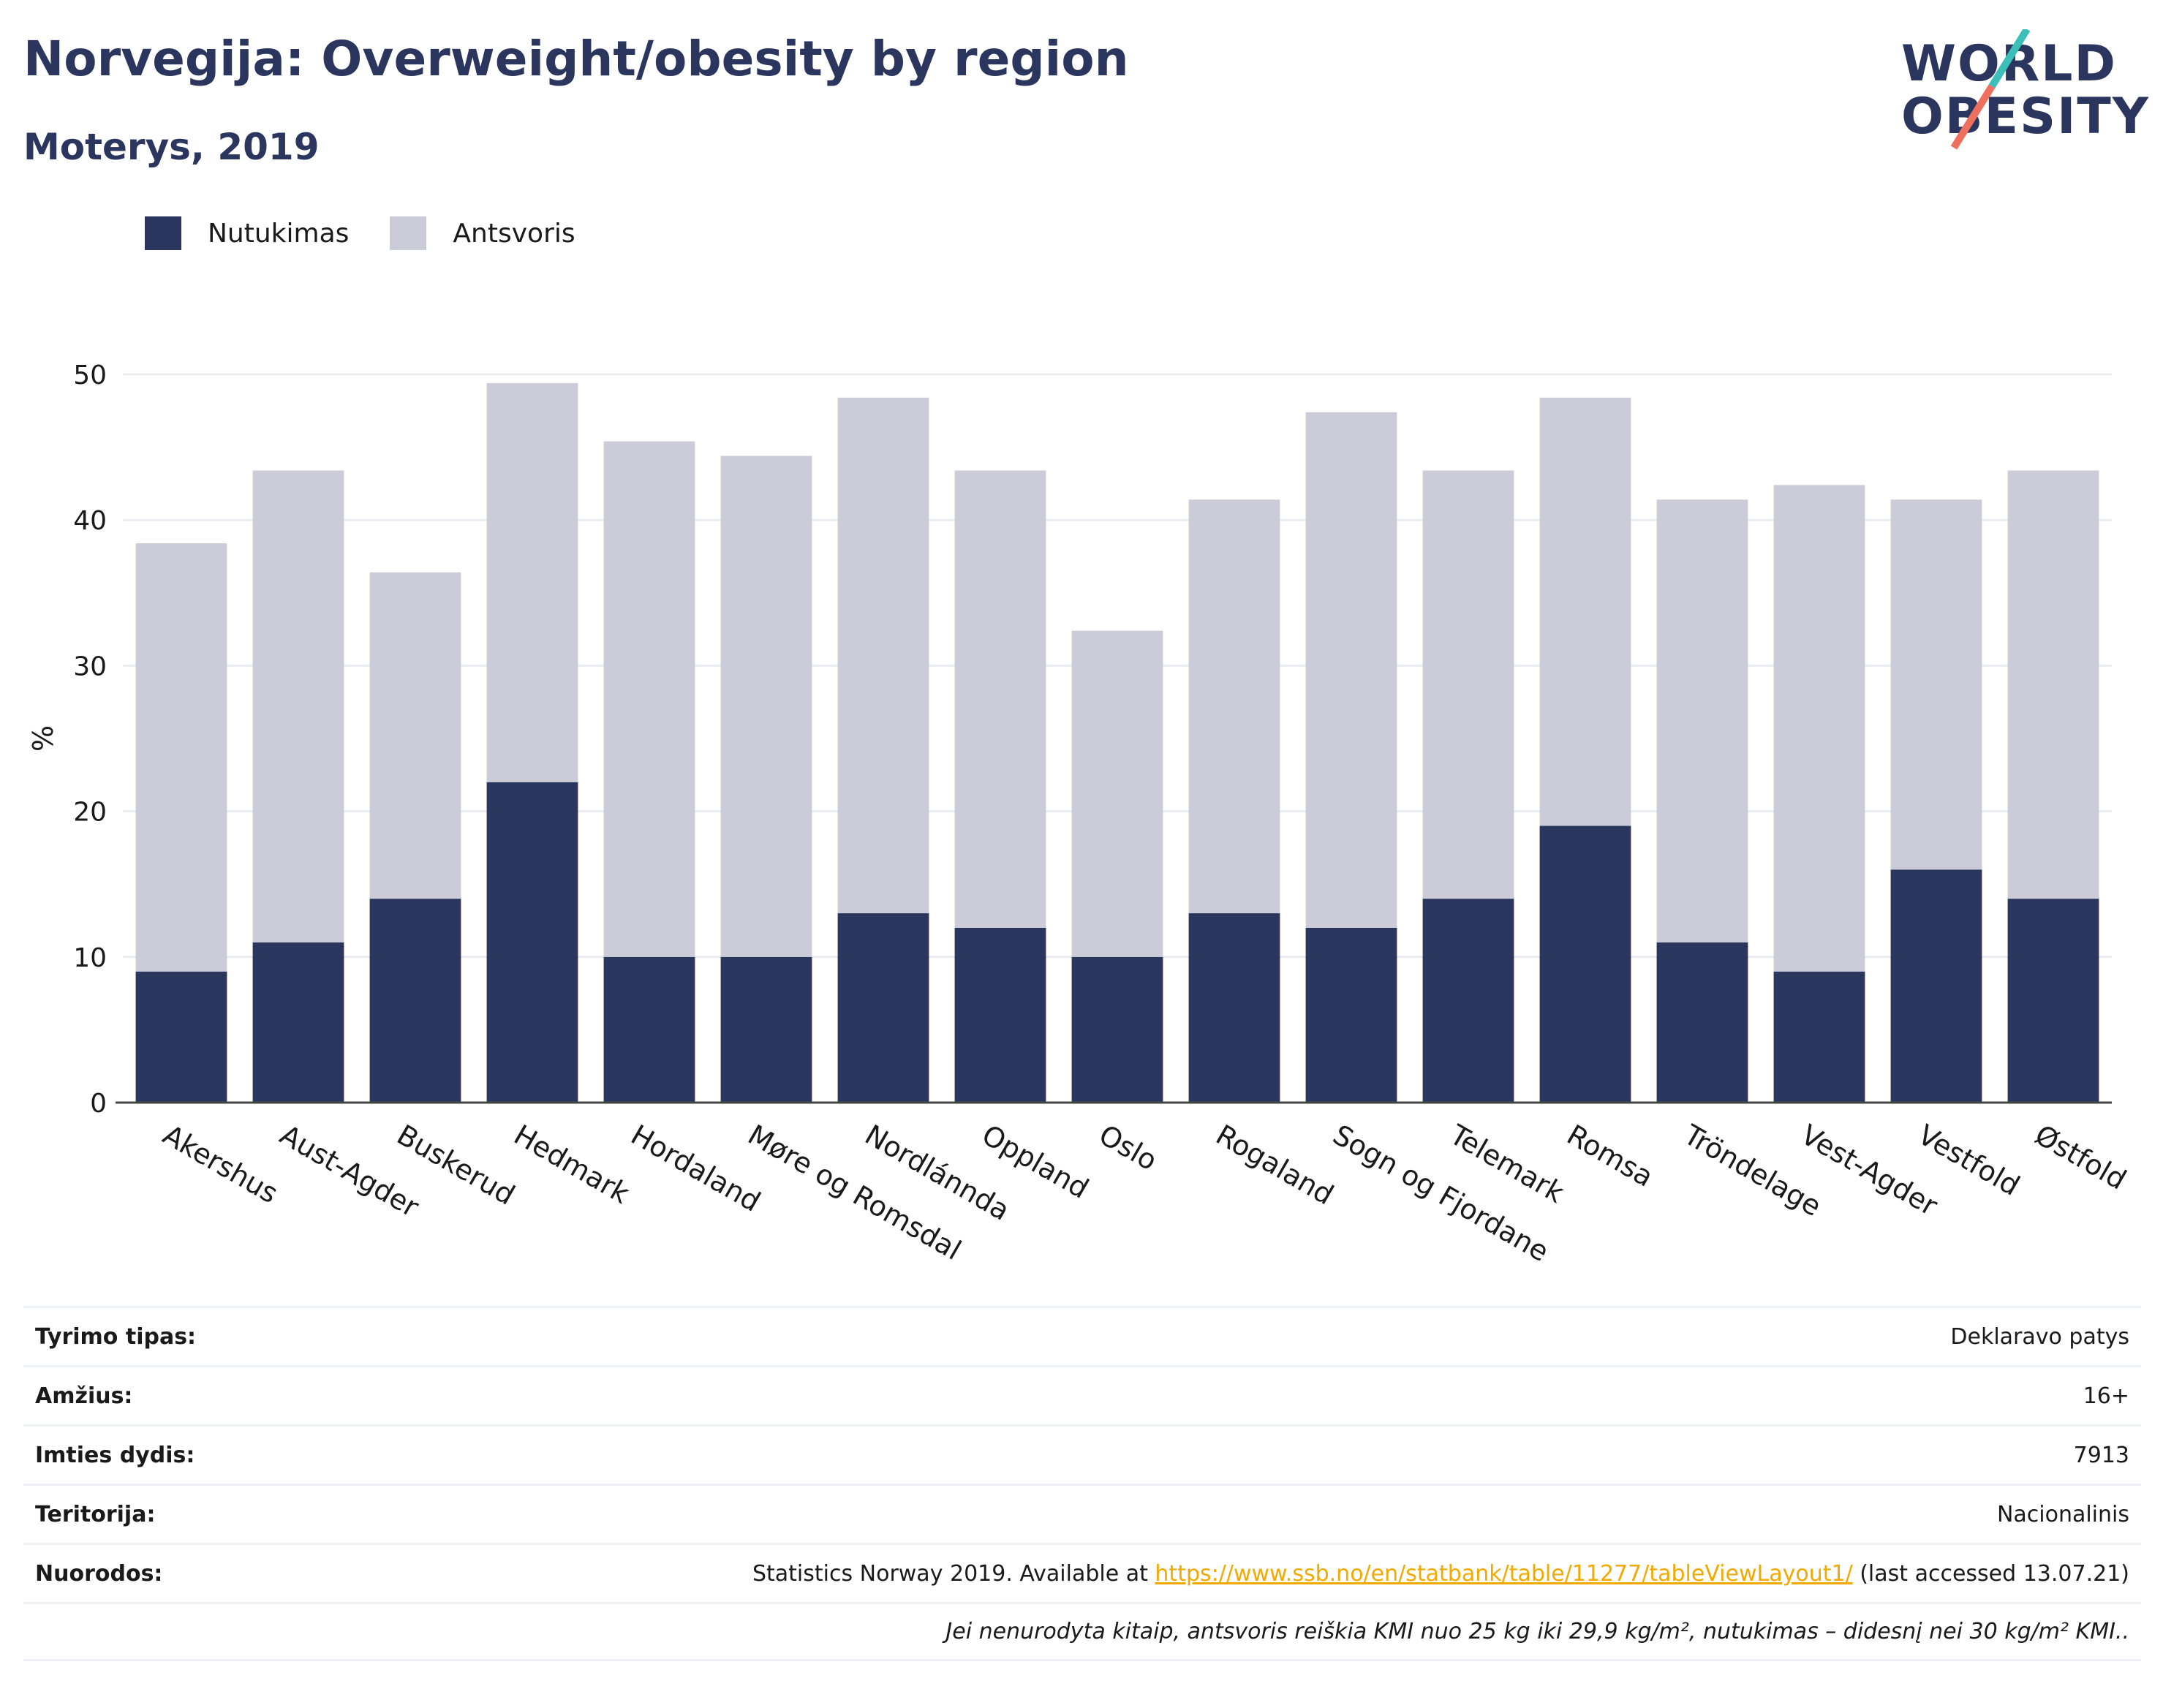  I want to click on chart-title: Norvegija: Overweight/obesity by region, so click(576, 59).